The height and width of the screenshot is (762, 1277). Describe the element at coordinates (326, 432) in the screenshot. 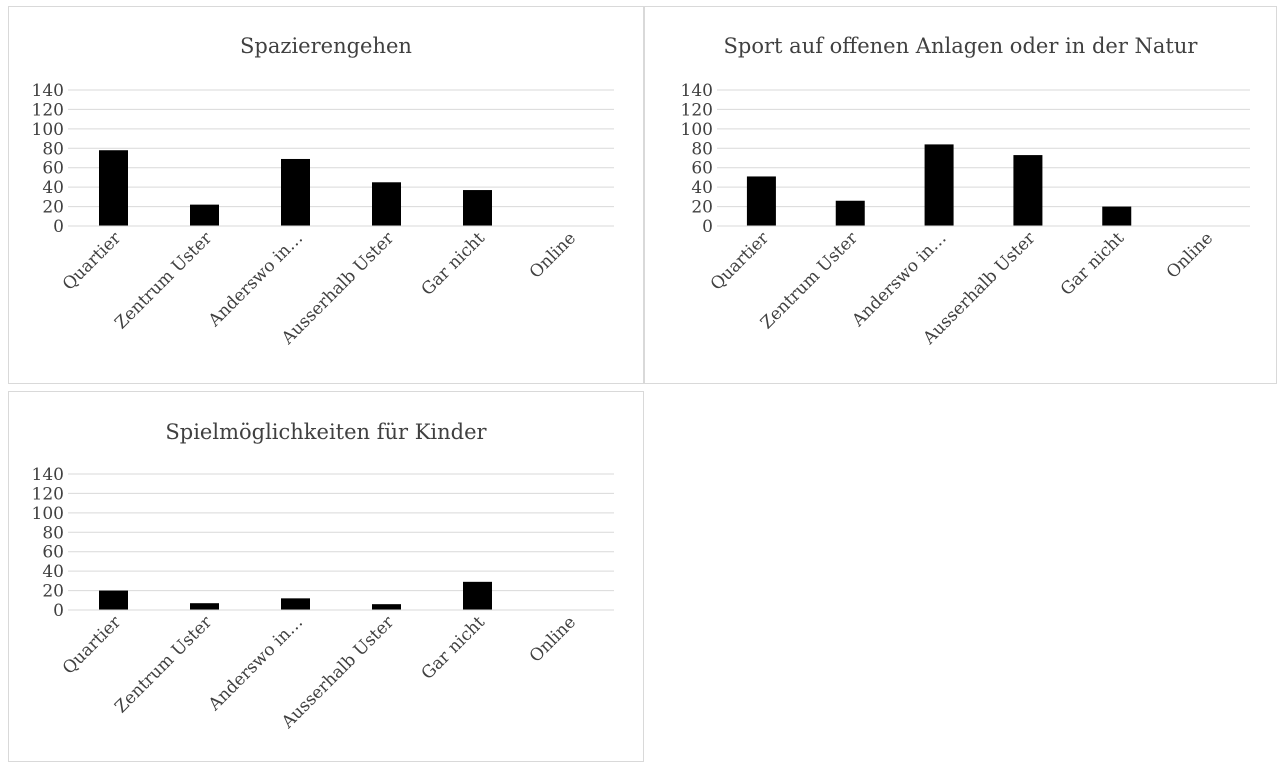

I see `chart-title: Spielmöglichkeiten für Kinder` at that location.